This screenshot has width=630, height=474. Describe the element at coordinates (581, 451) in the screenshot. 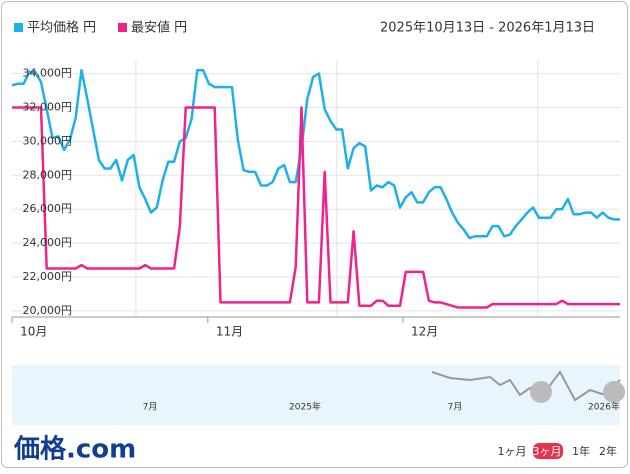

I see `range-button: 1年` at that location.